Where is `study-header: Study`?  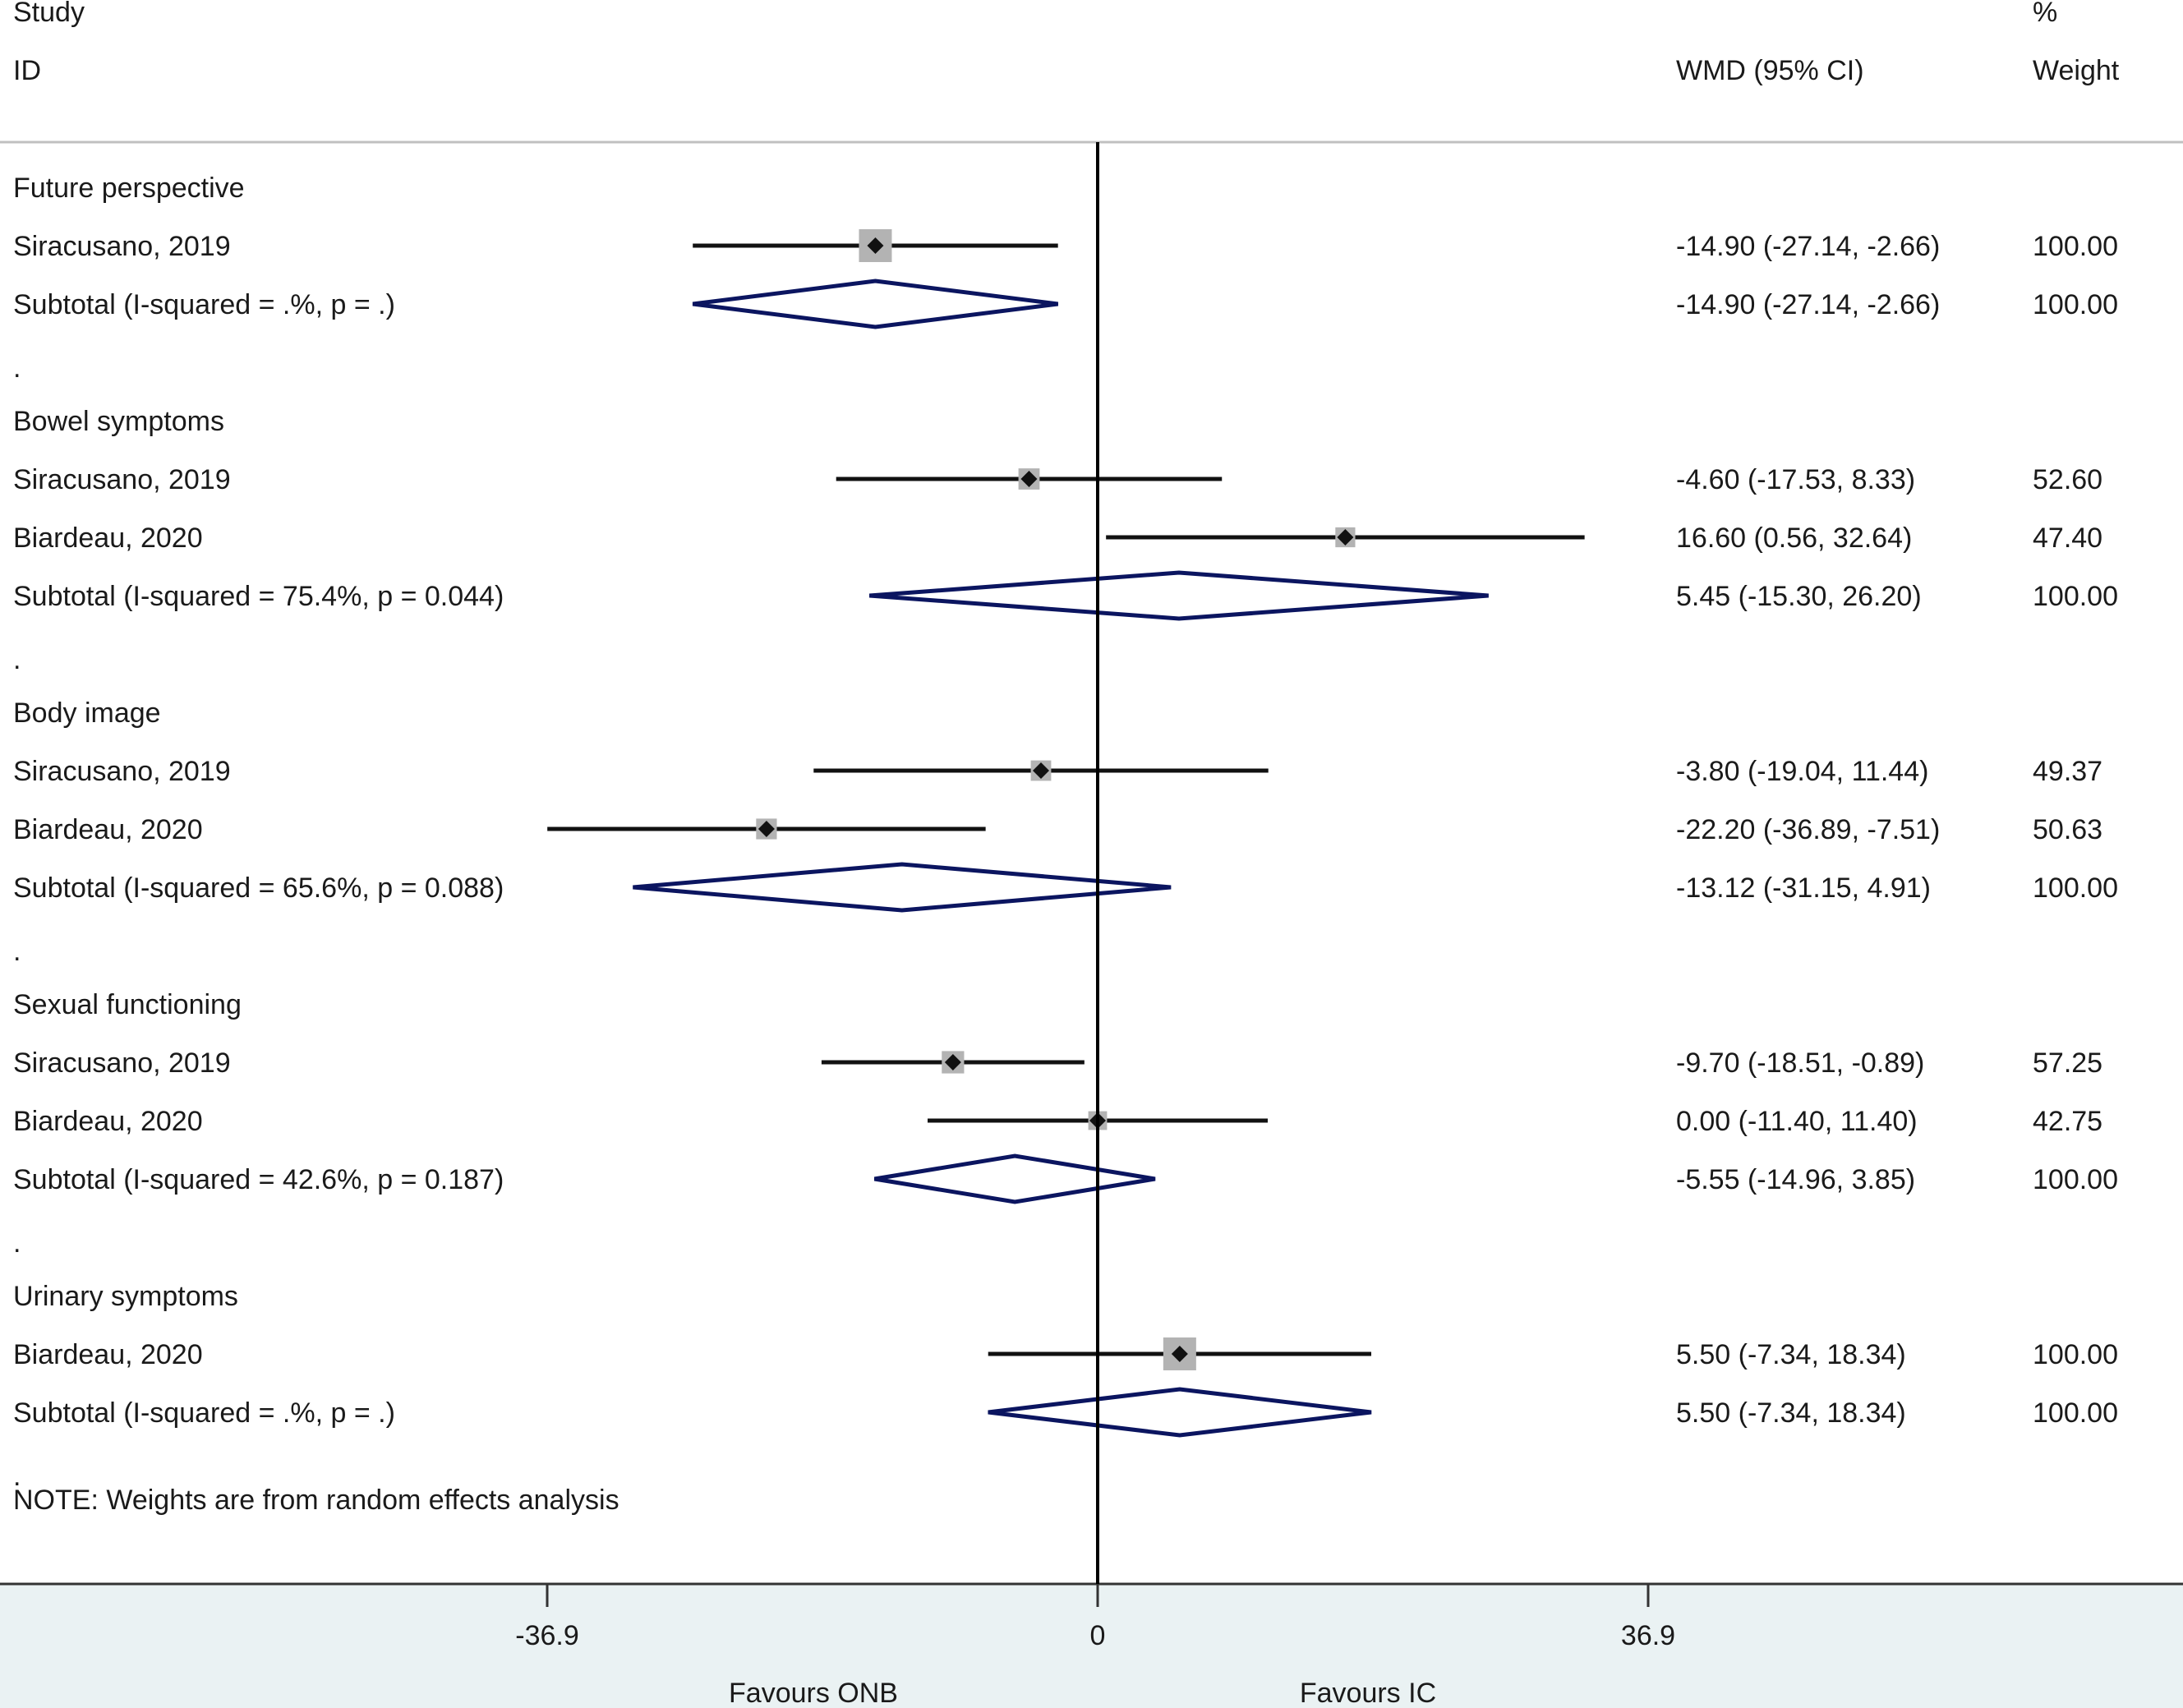 study-header: Study is located at coordinates (49, 14).